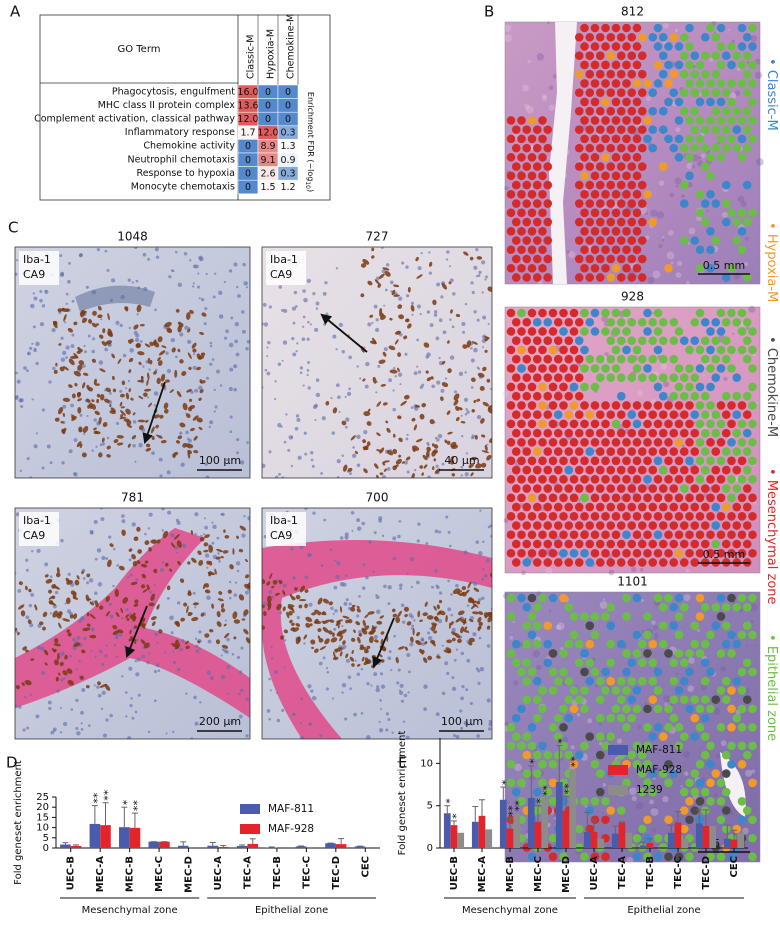  I want to click on y-tick-label: 0, so click(46, 848).